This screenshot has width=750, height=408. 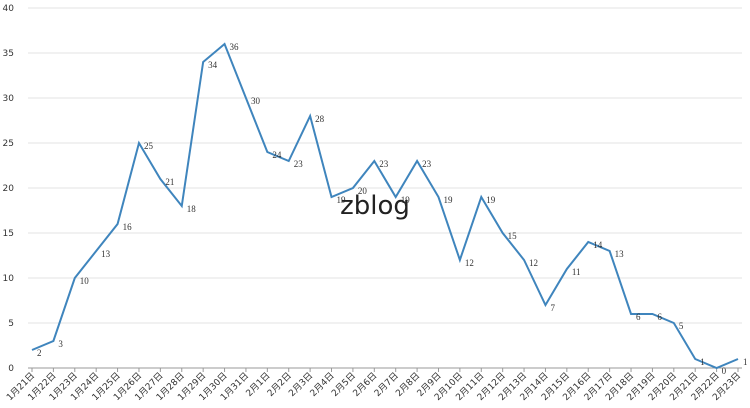 What do you see at coordinates (8, 54) in the screenshot?
I see `y-tick-label: 35` at bounding box center [8, 54].